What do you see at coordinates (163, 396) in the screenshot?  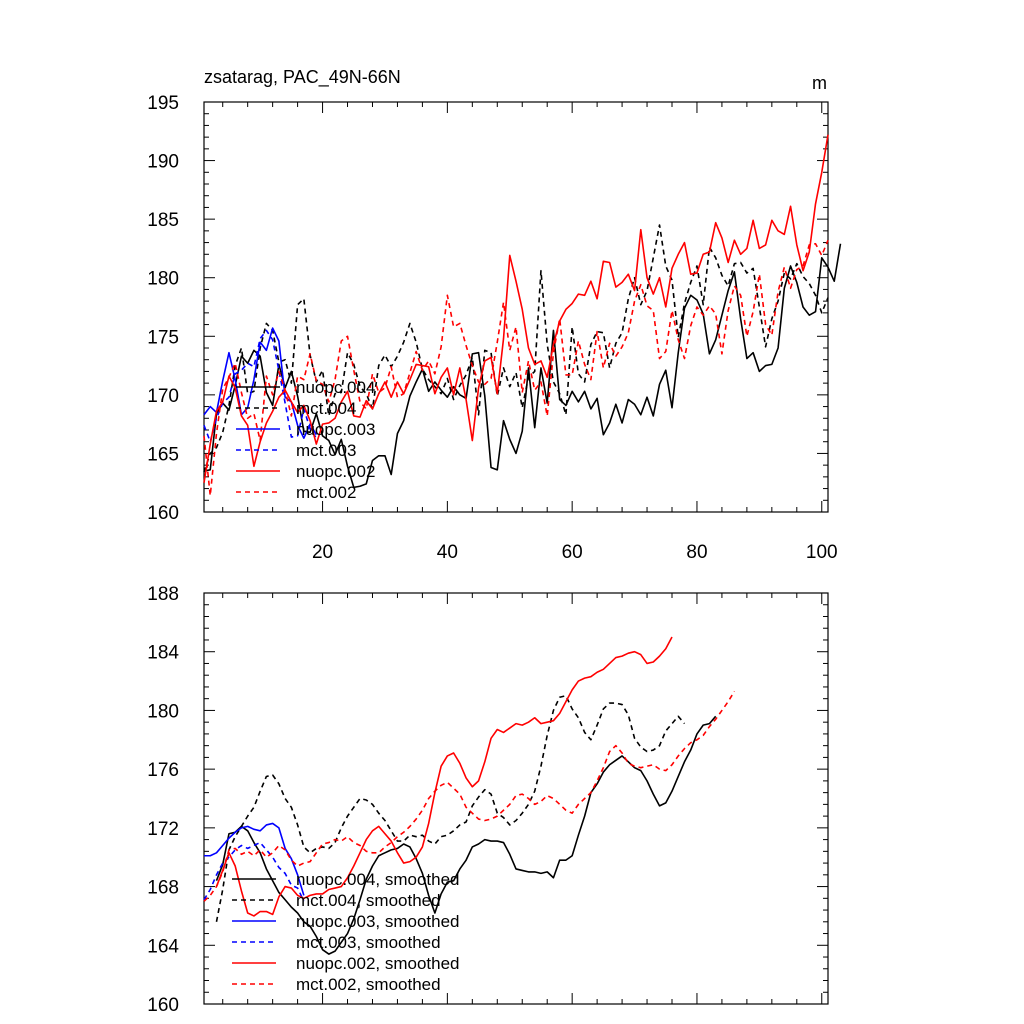 I see `y-tick-label: 170` at bounding box center [163, 396].